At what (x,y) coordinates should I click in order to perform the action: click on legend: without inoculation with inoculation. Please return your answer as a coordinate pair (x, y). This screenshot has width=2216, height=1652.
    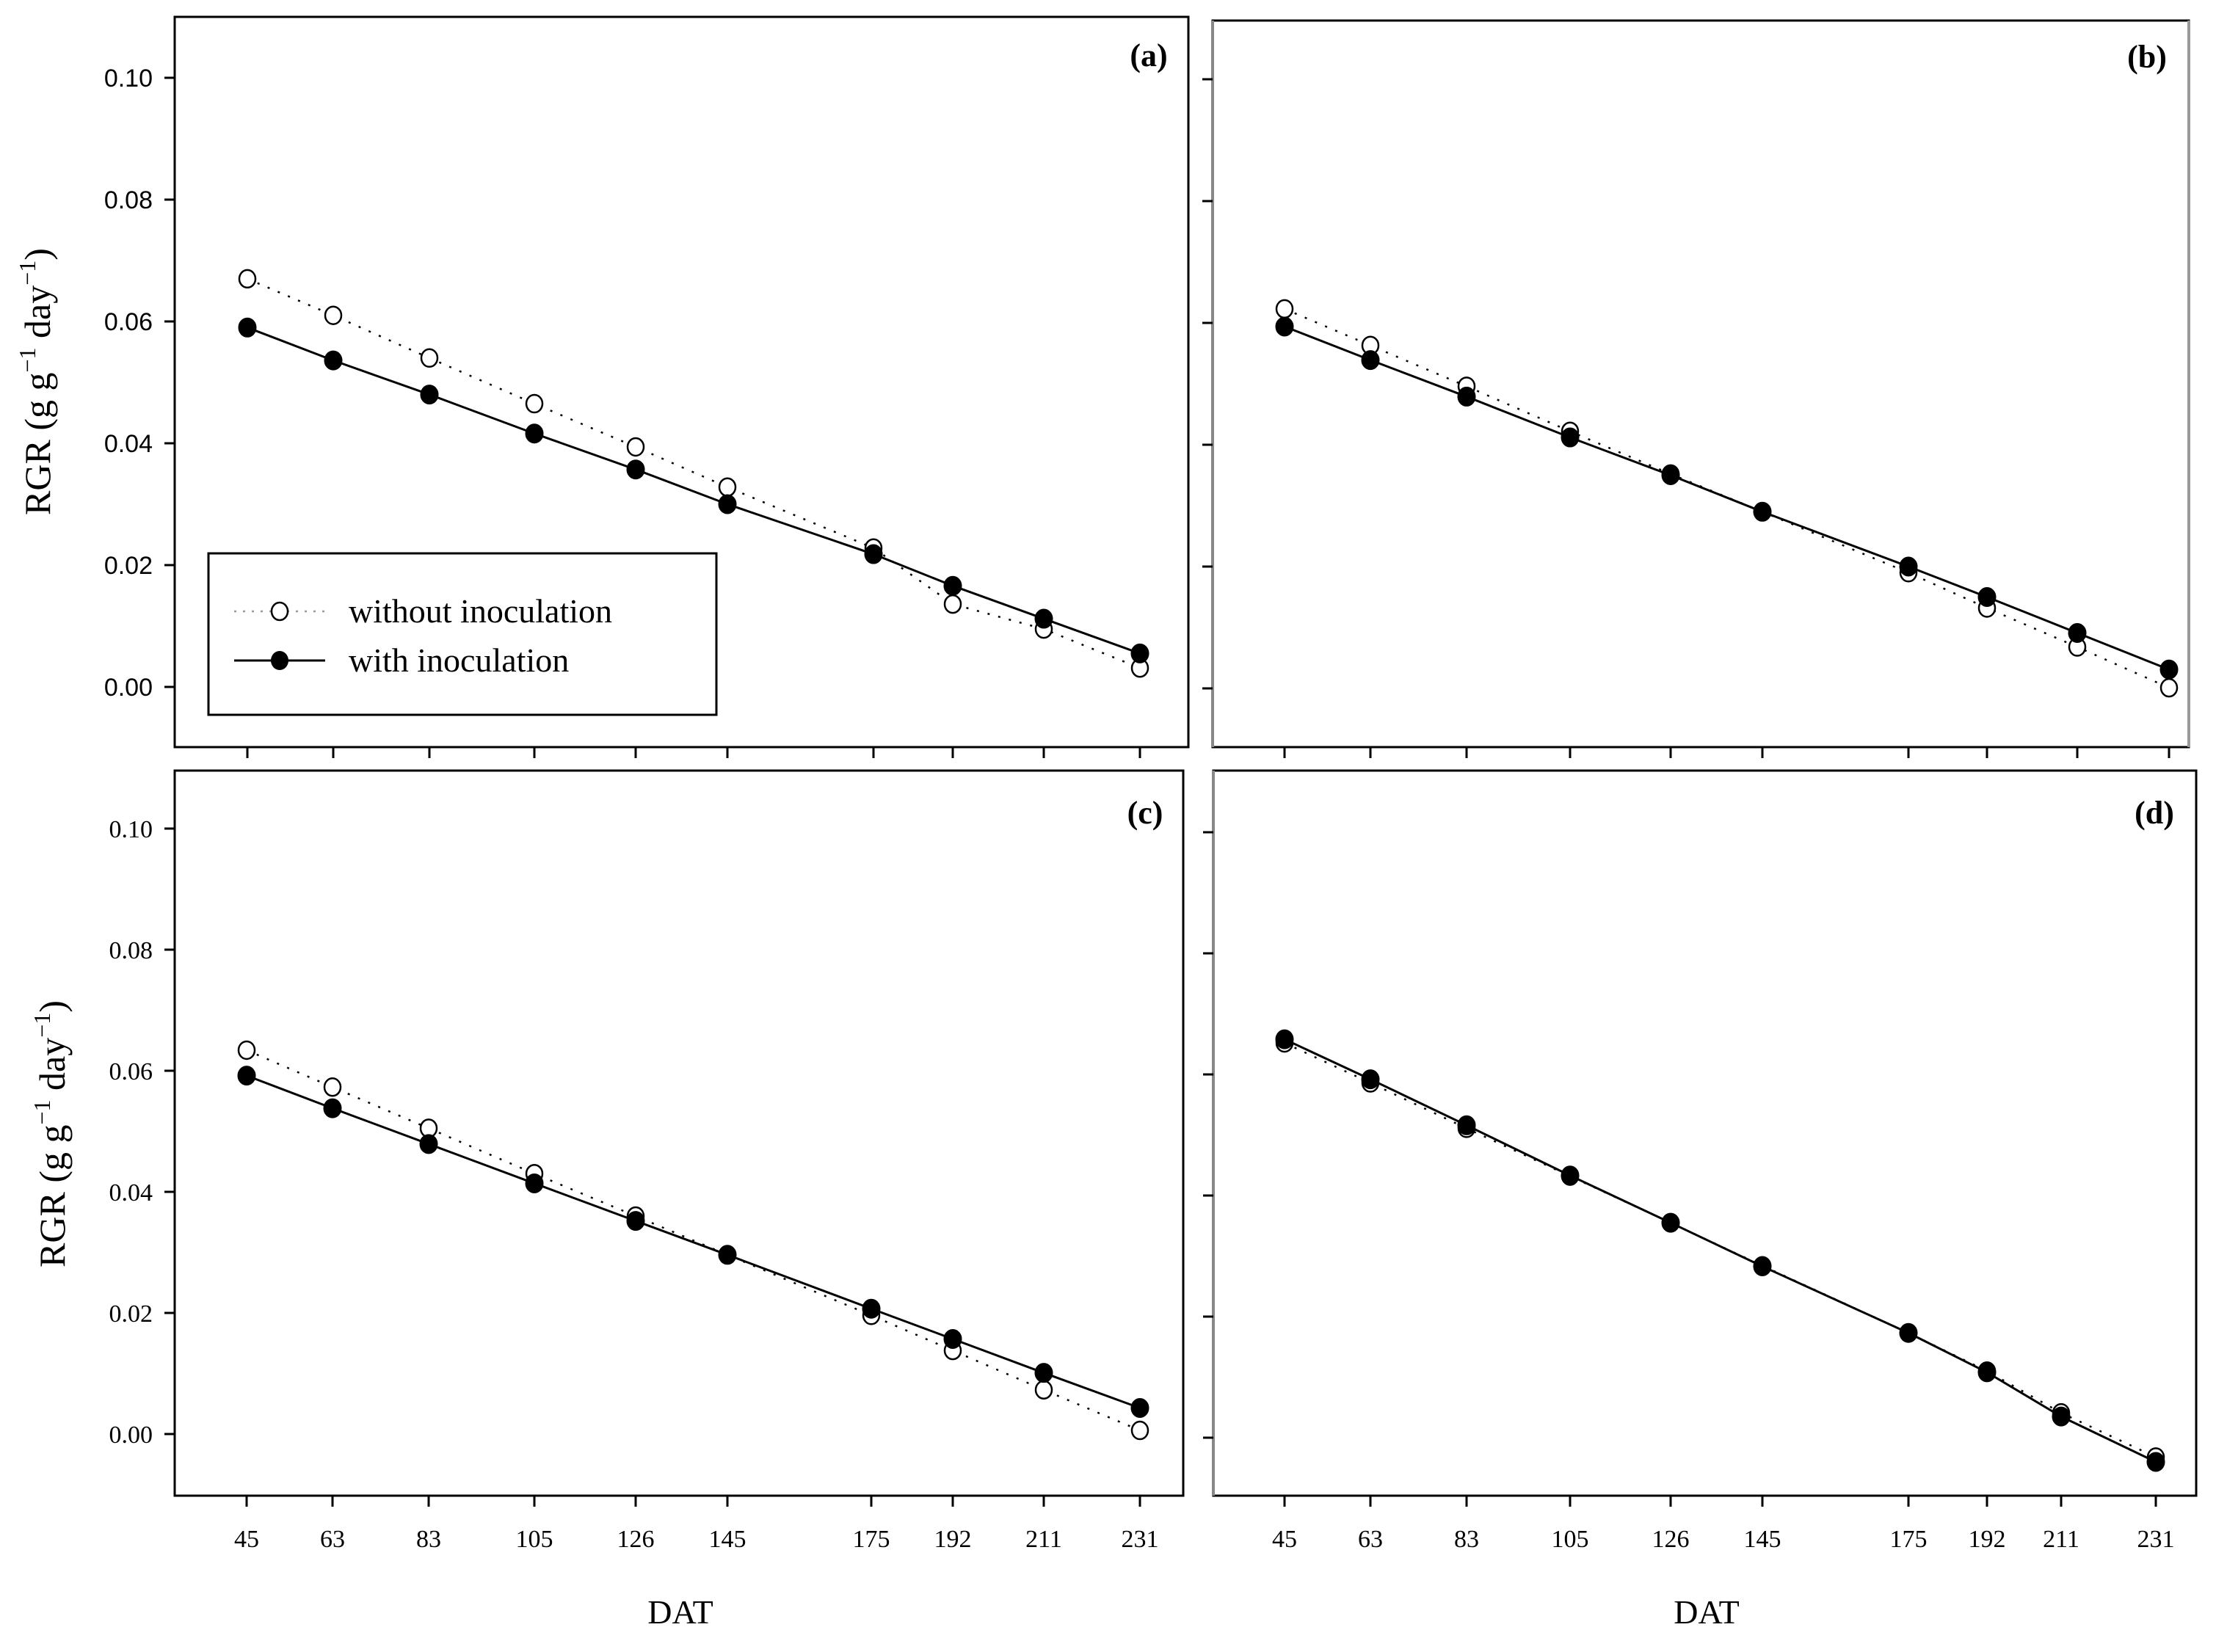
    Looking at the image, I should click on (463, 634).